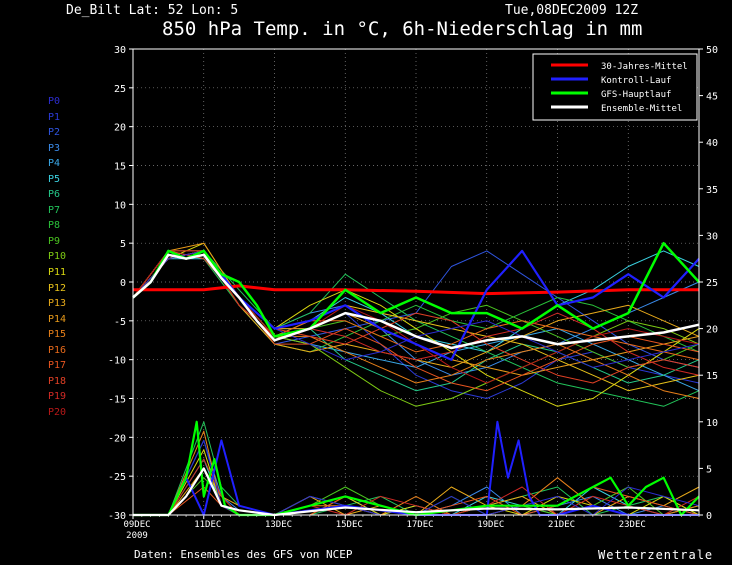 This screenshot has width=732, height=565. What do you see at coordinates (349, 525) in the screenshot?
I see `x-tick-label: 15DEC` at bounding box center [349, 525].